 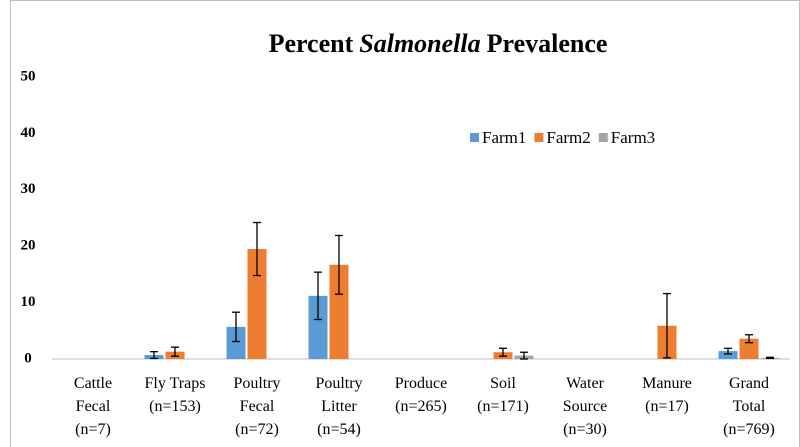 I want to click on y-tick-label: 40, so click(x=28, y=133).